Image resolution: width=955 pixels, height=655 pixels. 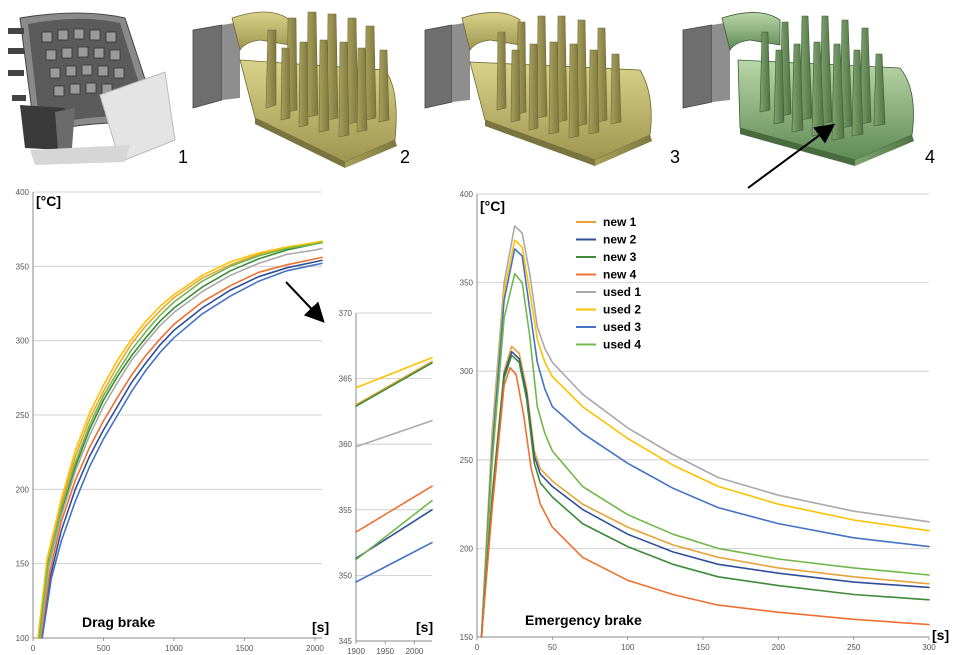 I want to click on zoom-y-tick-label: 365, so click(x=346, y=379).